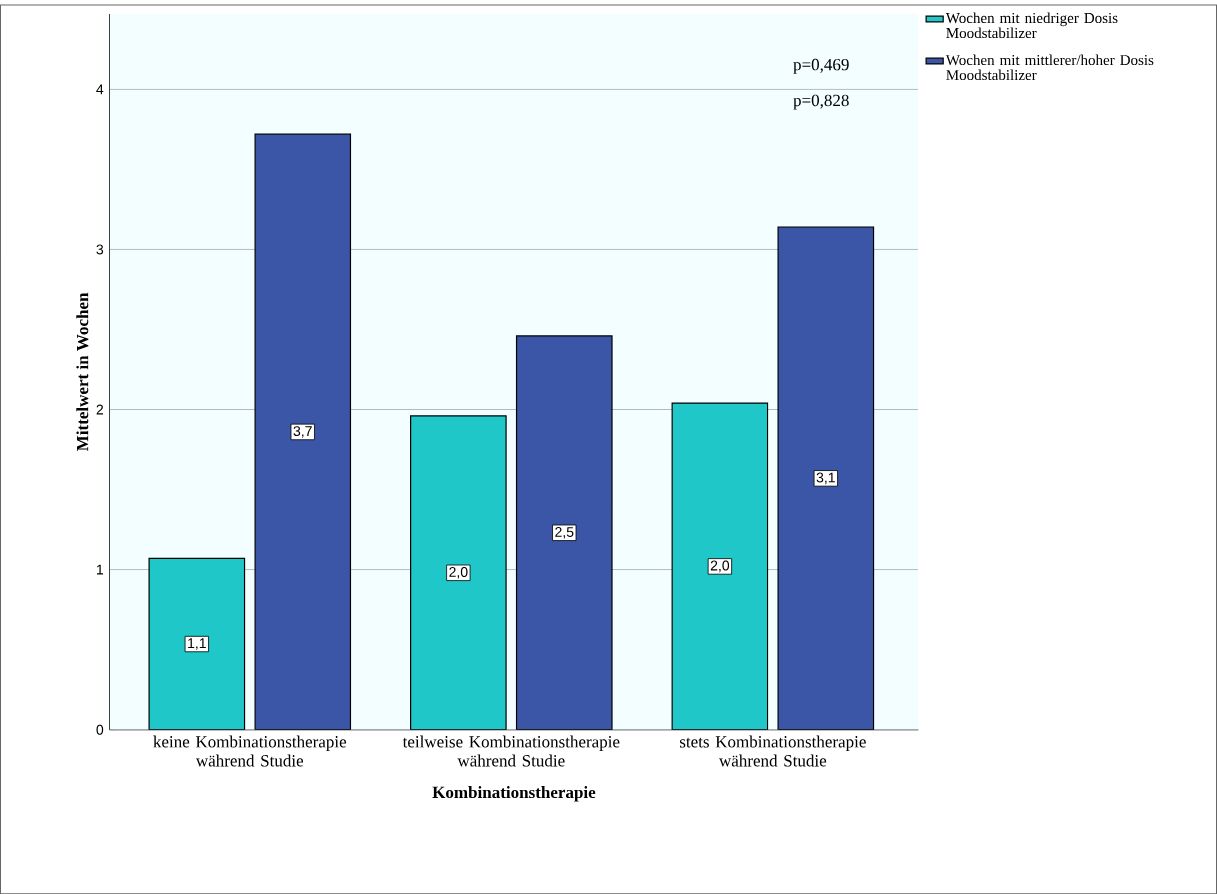 This screenshot has width=1217, height=894. Describe the element at coordinates (100, 249) in the screenshot. I see `y-tick-label: 3` at that location.